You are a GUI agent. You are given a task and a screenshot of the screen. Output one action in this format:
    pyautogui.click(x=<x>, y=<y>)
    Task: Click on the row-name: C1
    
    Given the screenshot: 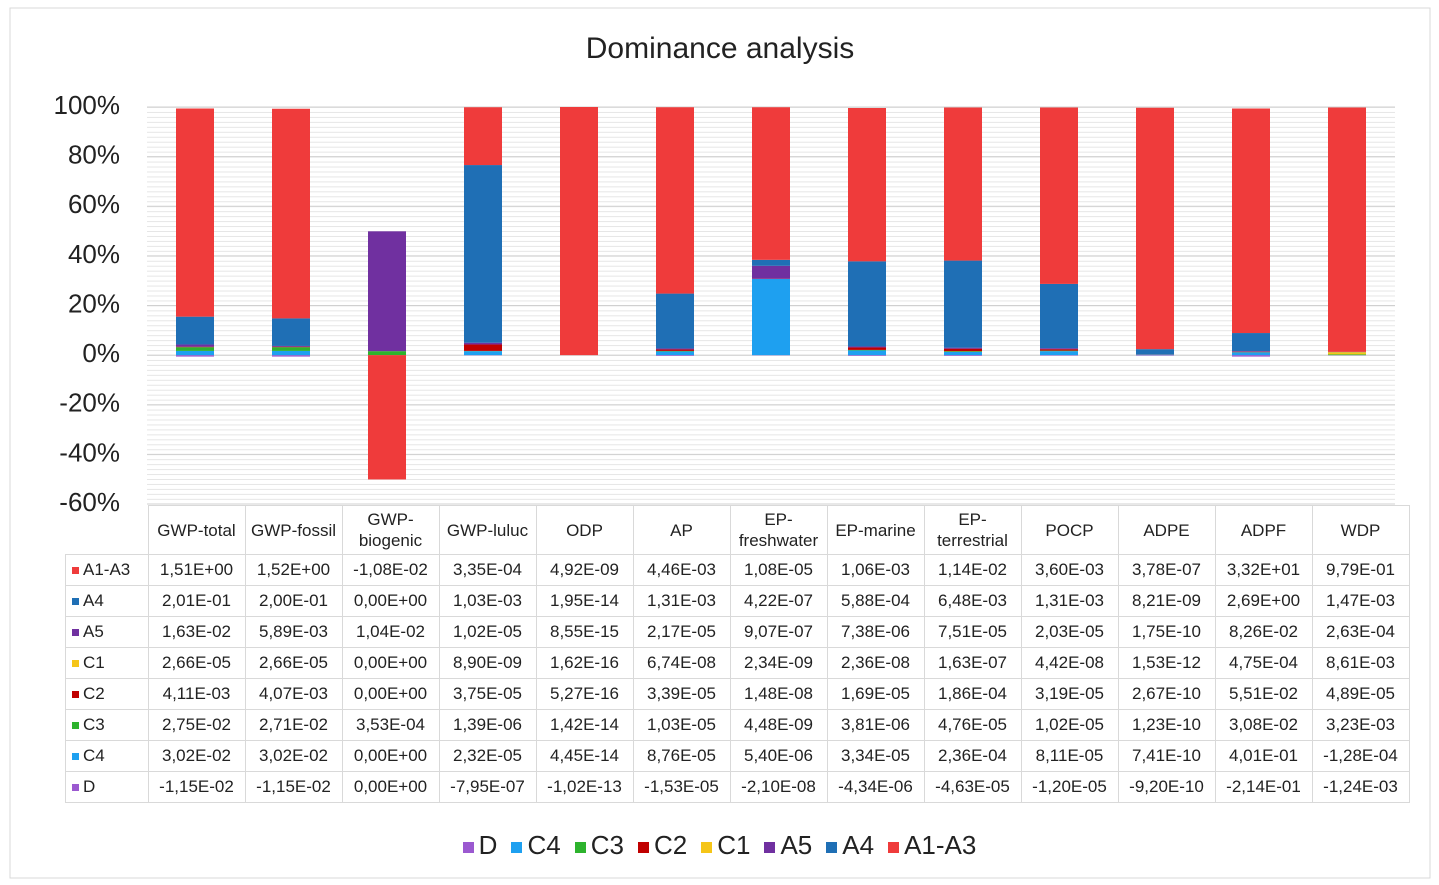 What is the action you would take?
    pyautogui.click(x=94, y=662)
    